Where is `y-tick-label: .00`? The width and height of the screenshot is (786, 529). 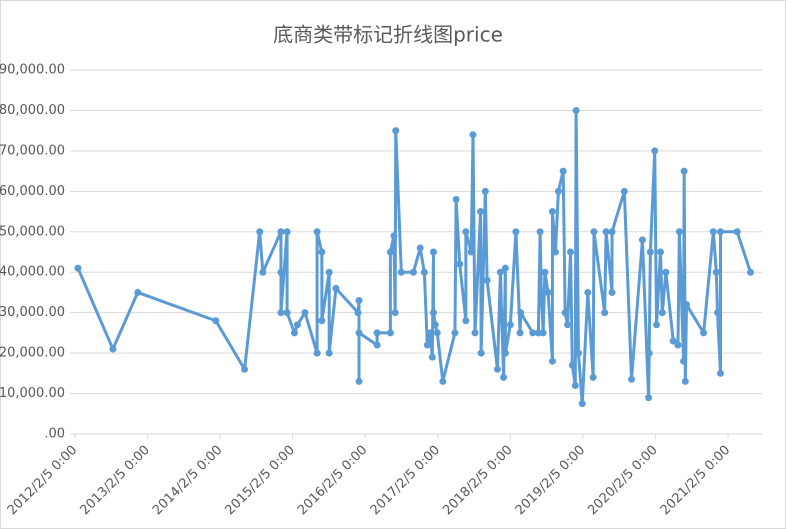 y-tick-label: .00 is located at coordinates (54, 434).